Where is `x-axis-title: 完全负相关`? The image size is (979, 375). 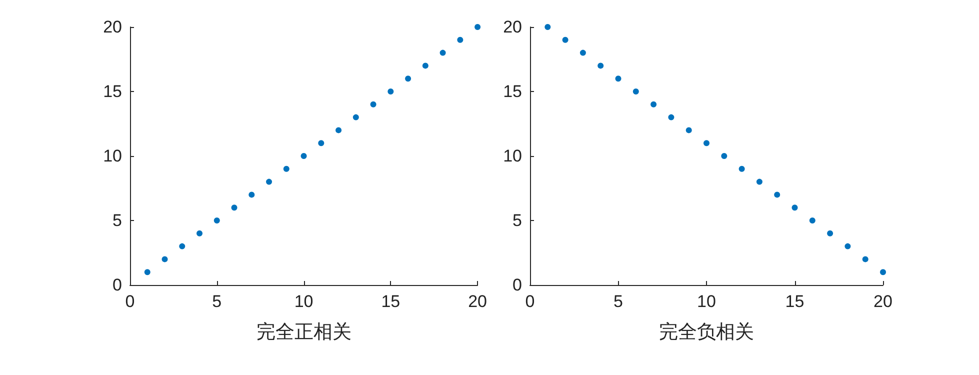
x-axis-title: 完全负相关 is located at coordinates (706, 332).